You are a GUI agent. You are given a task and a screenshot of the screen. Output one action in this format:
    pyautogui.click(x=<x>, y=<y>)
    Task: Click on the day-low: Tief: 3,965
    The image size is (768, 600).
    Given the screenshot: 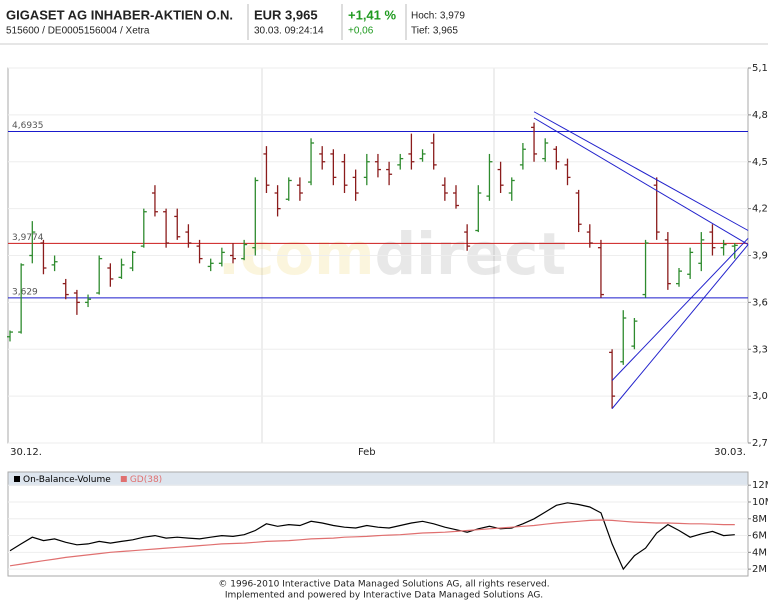 What is the action you would take?
    pyautogui.click(x=434, y=31)
    